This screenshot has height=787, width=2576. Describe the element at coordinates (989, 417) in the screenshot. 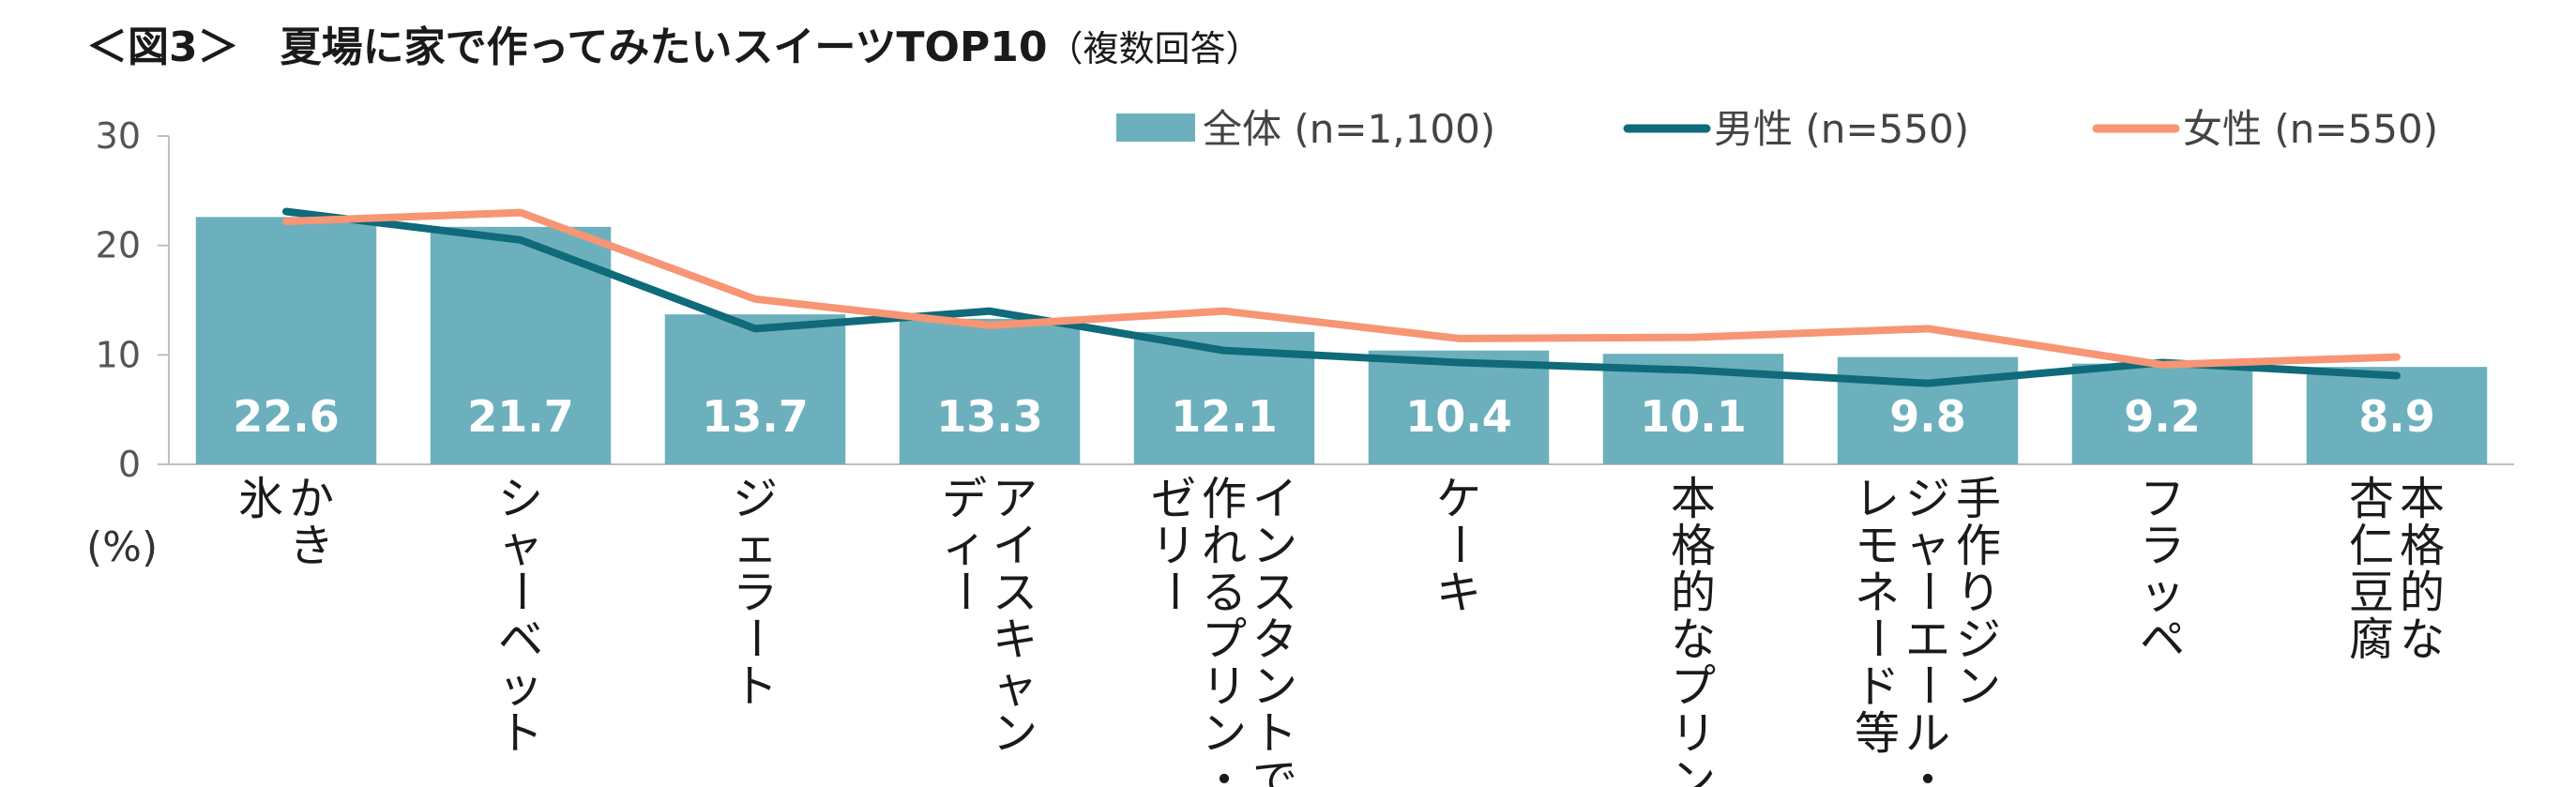

I see `bar-data-label: 13.3` at that location.